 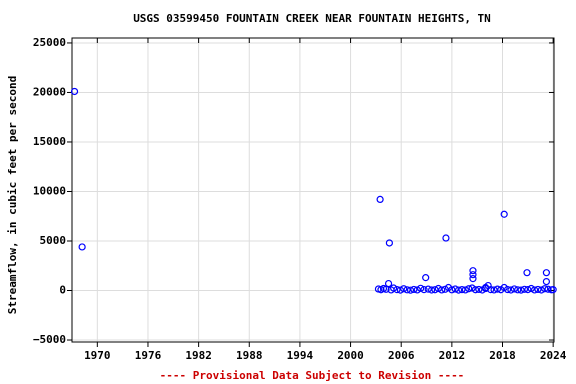 What do you see at coordinates (12, 195) in the screenshot?
I see `y-axis-label: Streamflow, in cubic feet per second` at bounding box center [12, 195].